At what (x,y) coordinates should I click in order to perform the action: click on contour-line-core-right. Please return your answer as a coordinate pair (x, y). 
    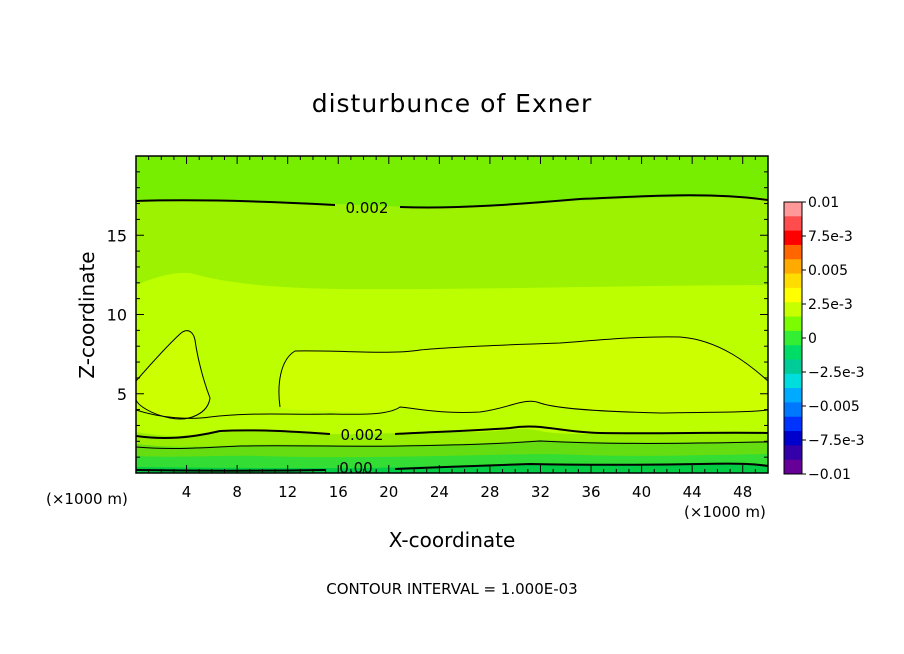
    Looking at the image, I should click on (523, 372).